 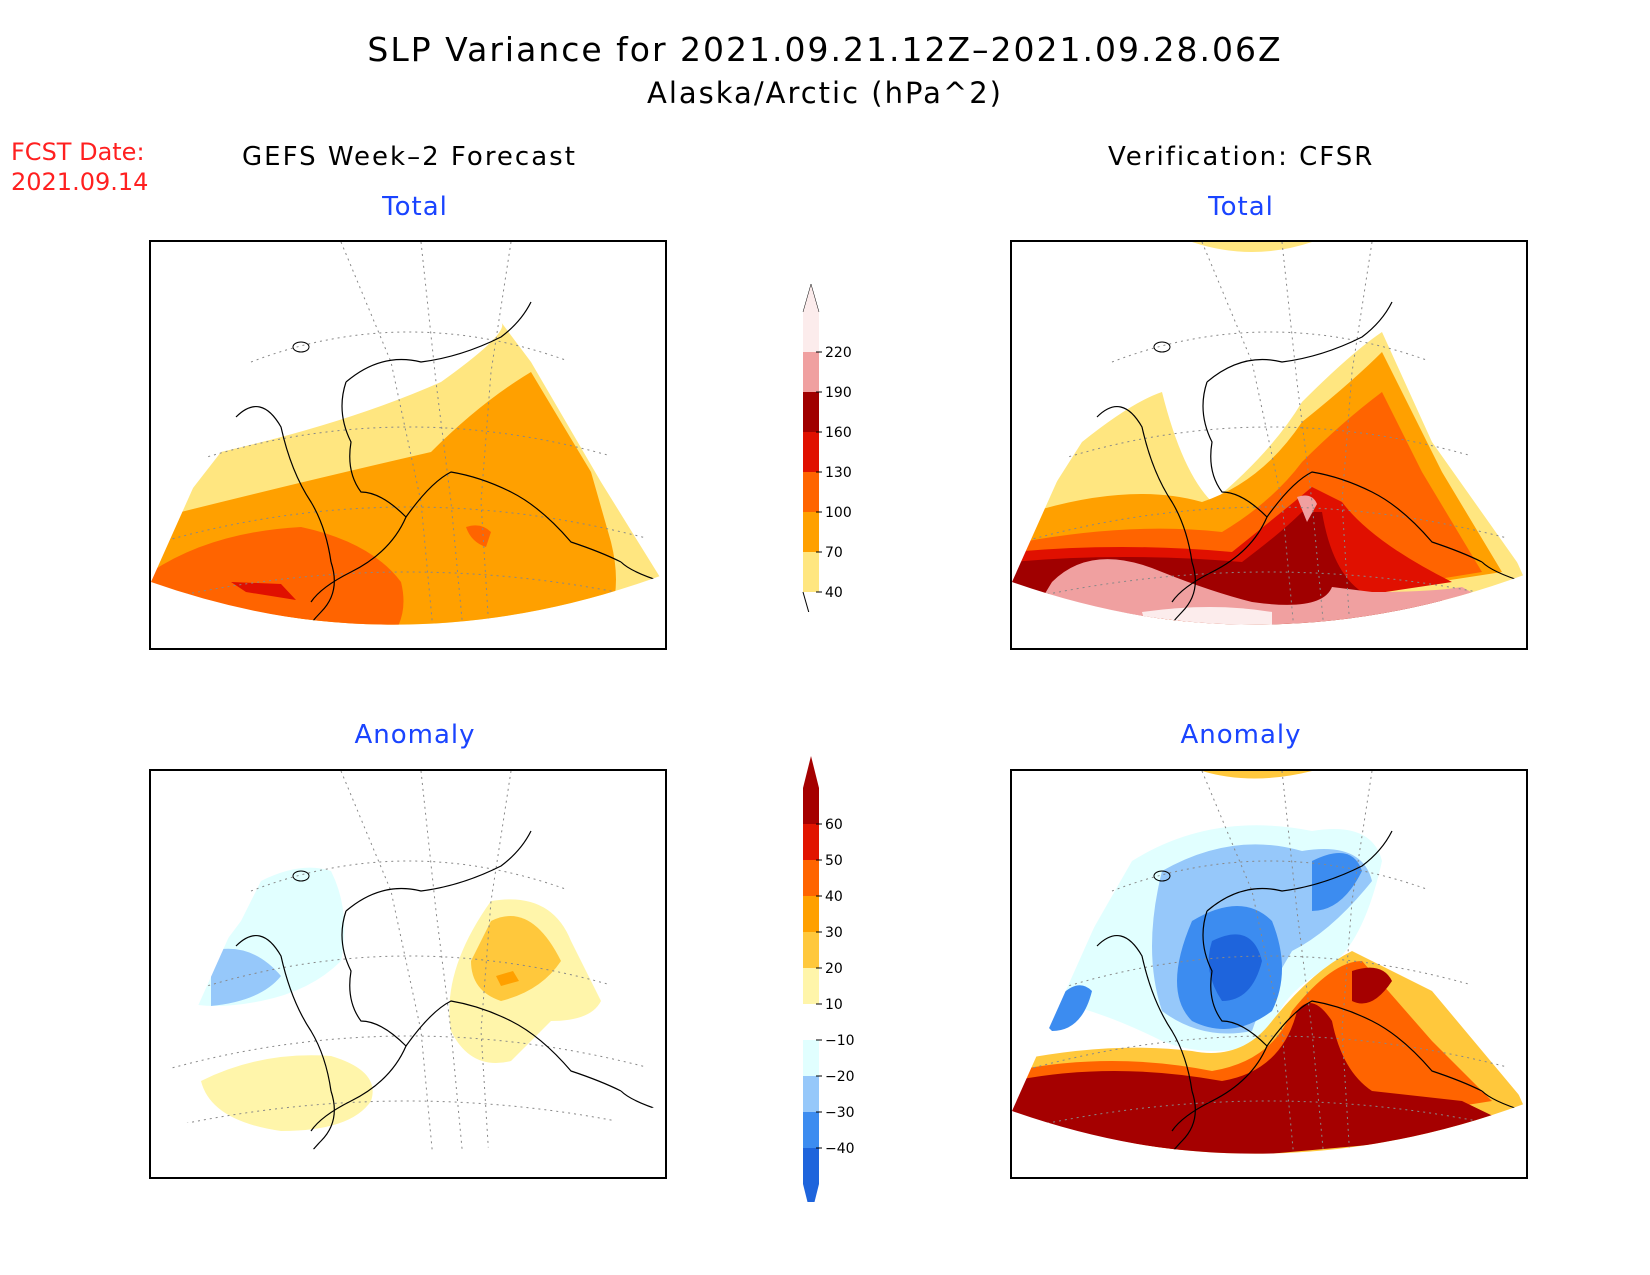 I want to click on forecast-total-map, so click(x=408, y=445).